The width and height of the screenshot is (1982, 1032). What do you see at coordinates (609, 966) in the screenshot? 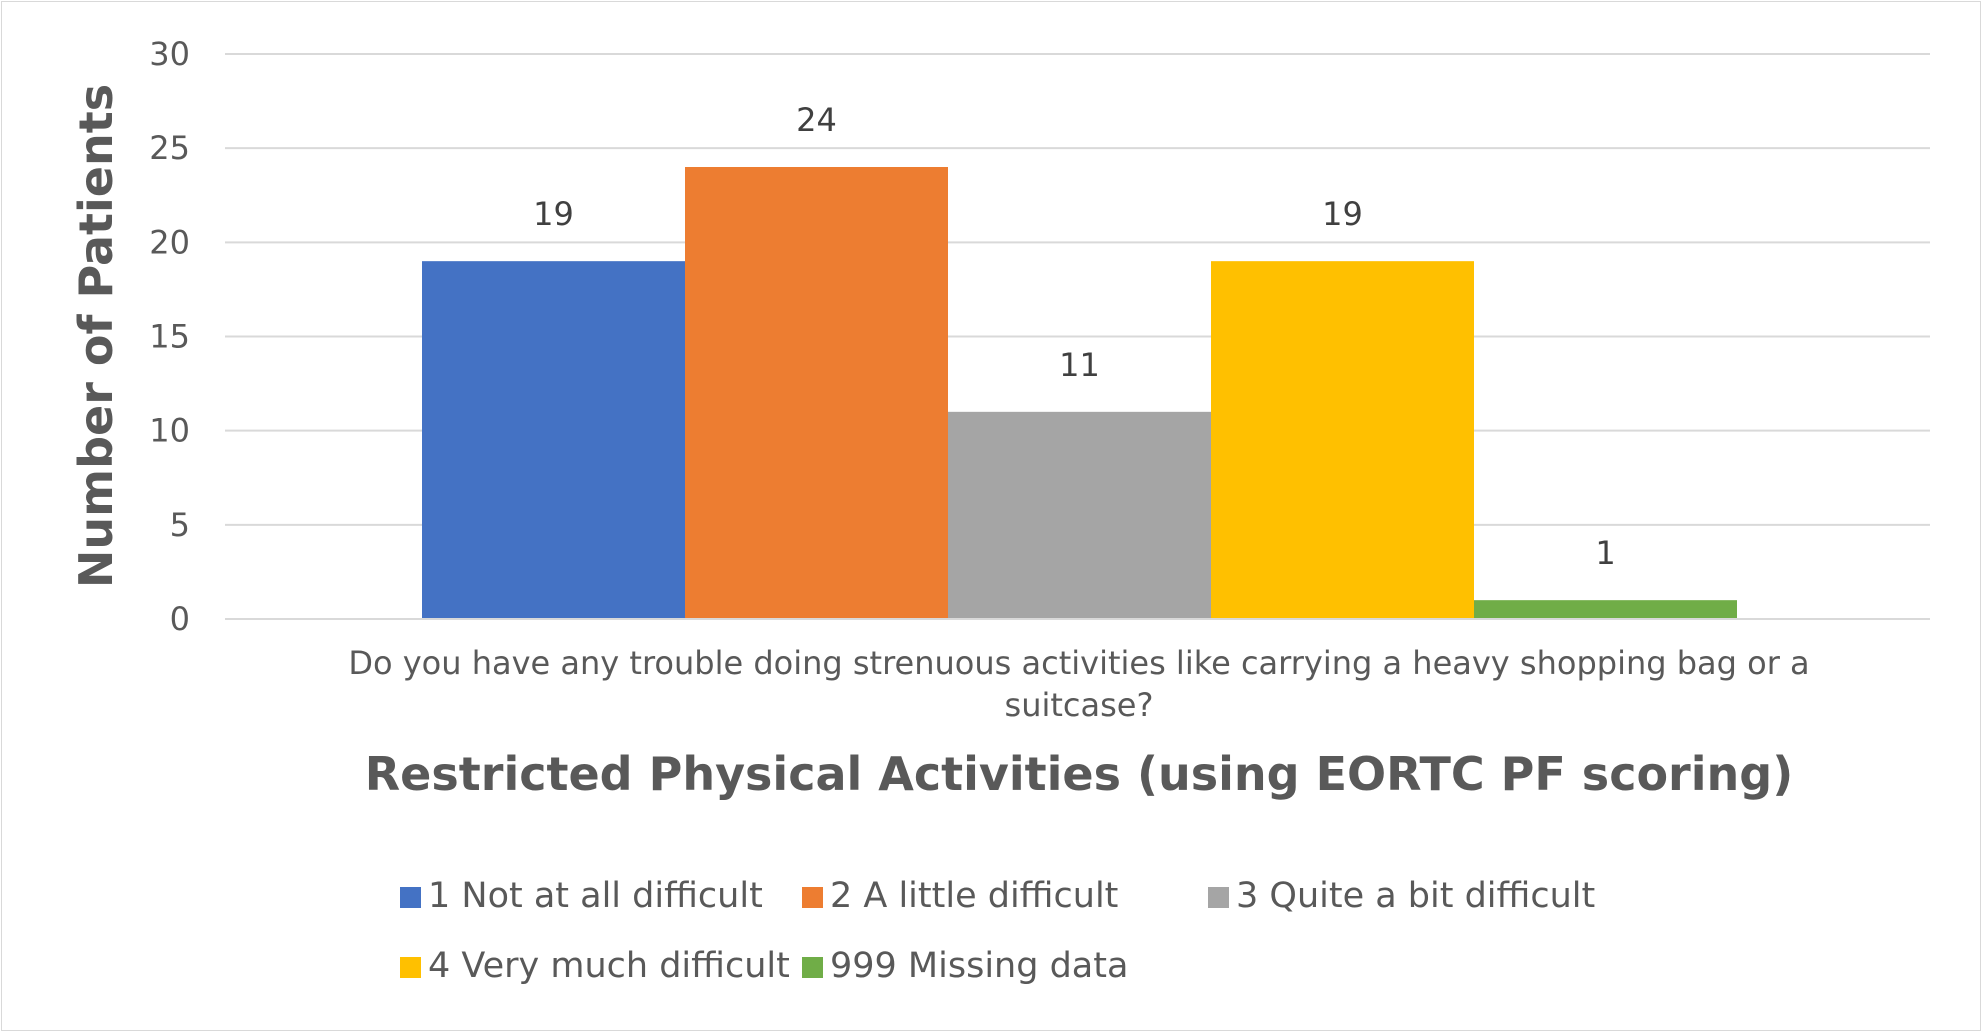
I see `legend-label-4: 4 Very much difficult` at bounding box center [609, 966].